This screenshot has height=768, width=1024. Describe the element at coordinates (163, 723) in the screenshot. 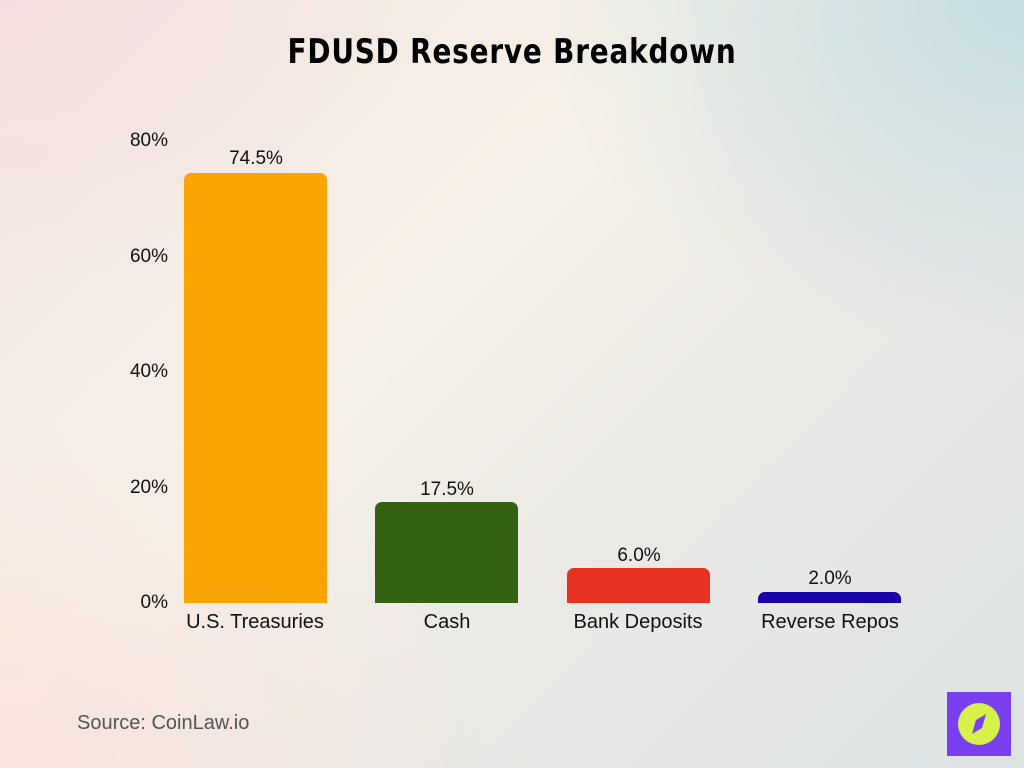

I see `source-note: Source: CoinLaw.io` at that location.